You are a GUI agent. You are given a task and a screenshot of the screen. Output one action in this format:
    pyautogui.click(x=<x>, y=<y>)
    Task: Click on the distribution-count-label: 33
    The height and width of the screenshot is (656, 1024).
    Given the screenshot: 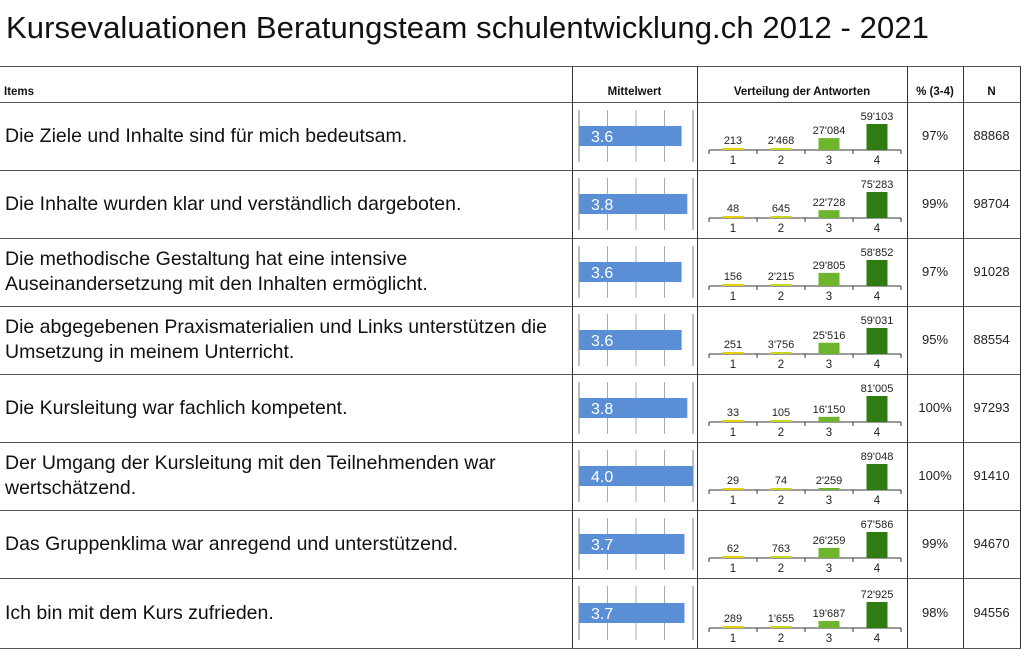 What is the action you would take?
    pyautogui.click(x=733, y=413)
    